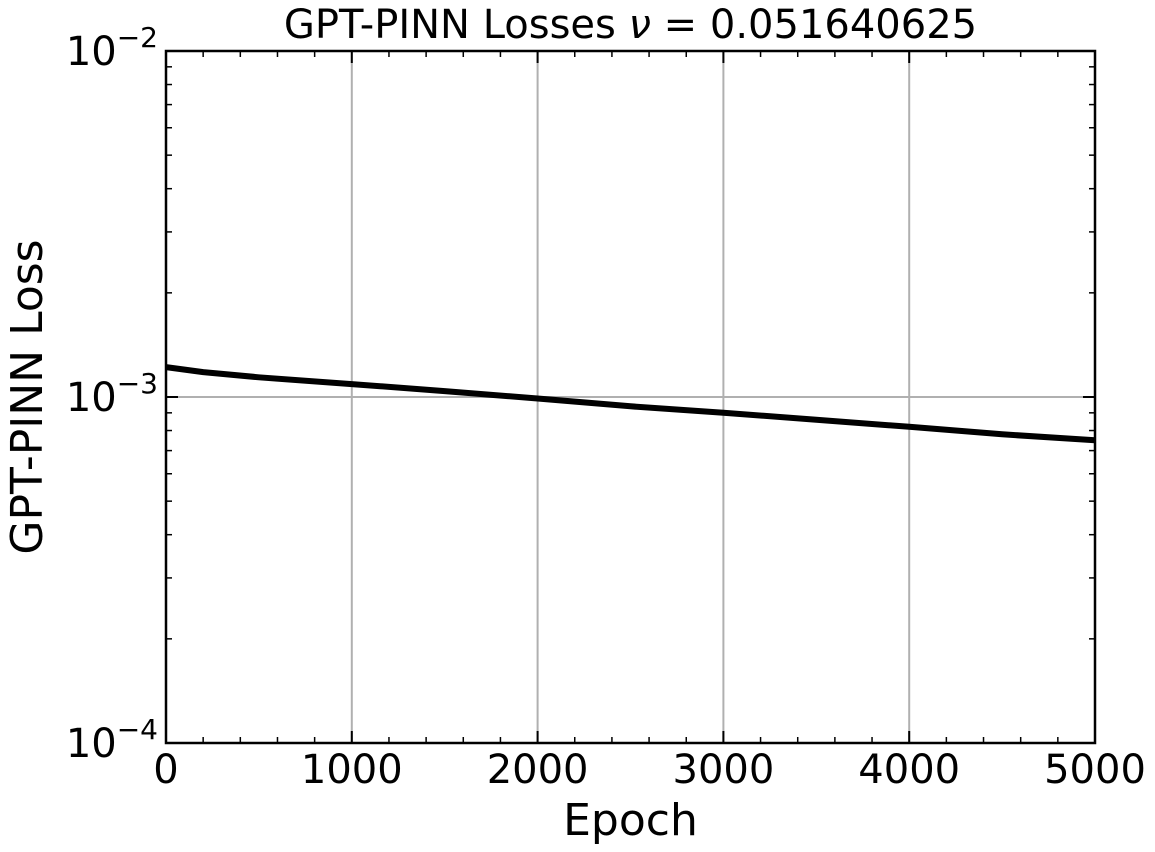  What do you see at coordinates (1095, 770) in the screenshot?
I see `x-tick-label: 5000` at bounding box center [1095, 770].